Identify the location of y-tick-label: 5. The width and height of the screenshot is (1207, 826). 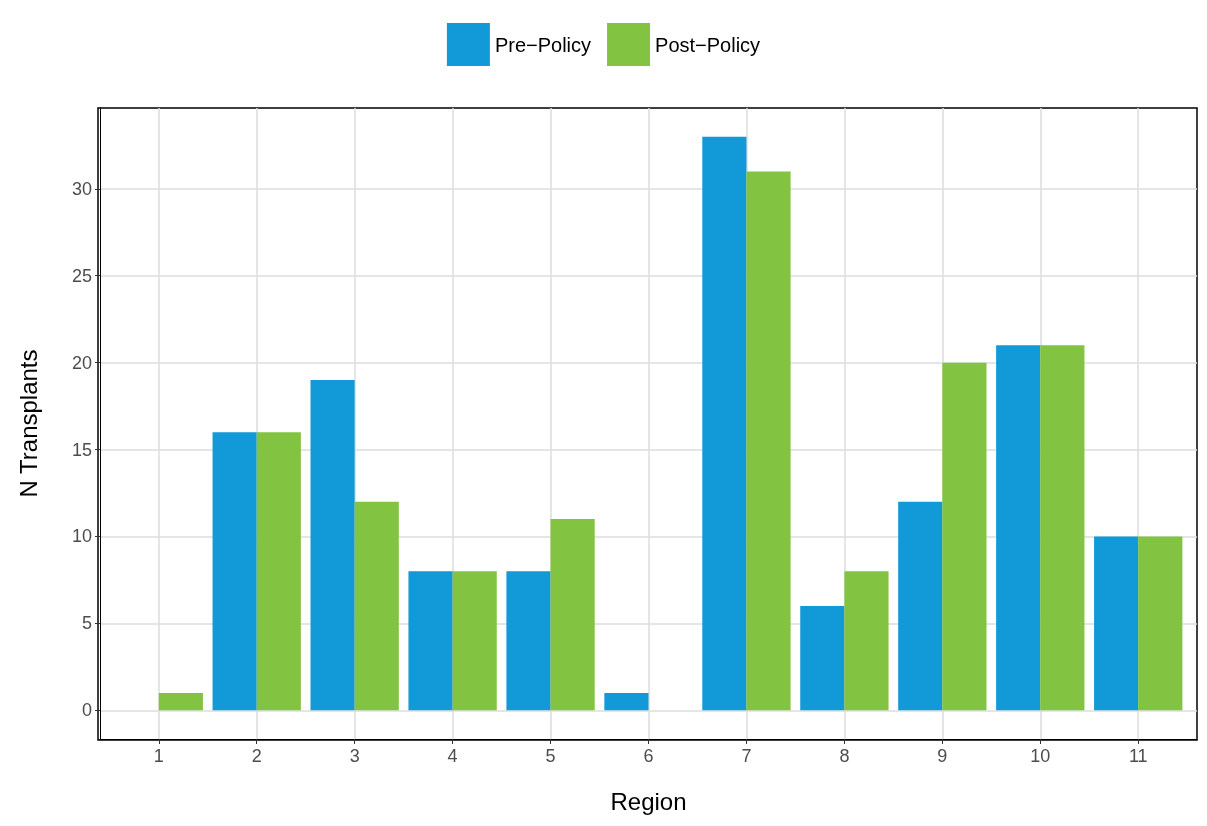
(86, 623).